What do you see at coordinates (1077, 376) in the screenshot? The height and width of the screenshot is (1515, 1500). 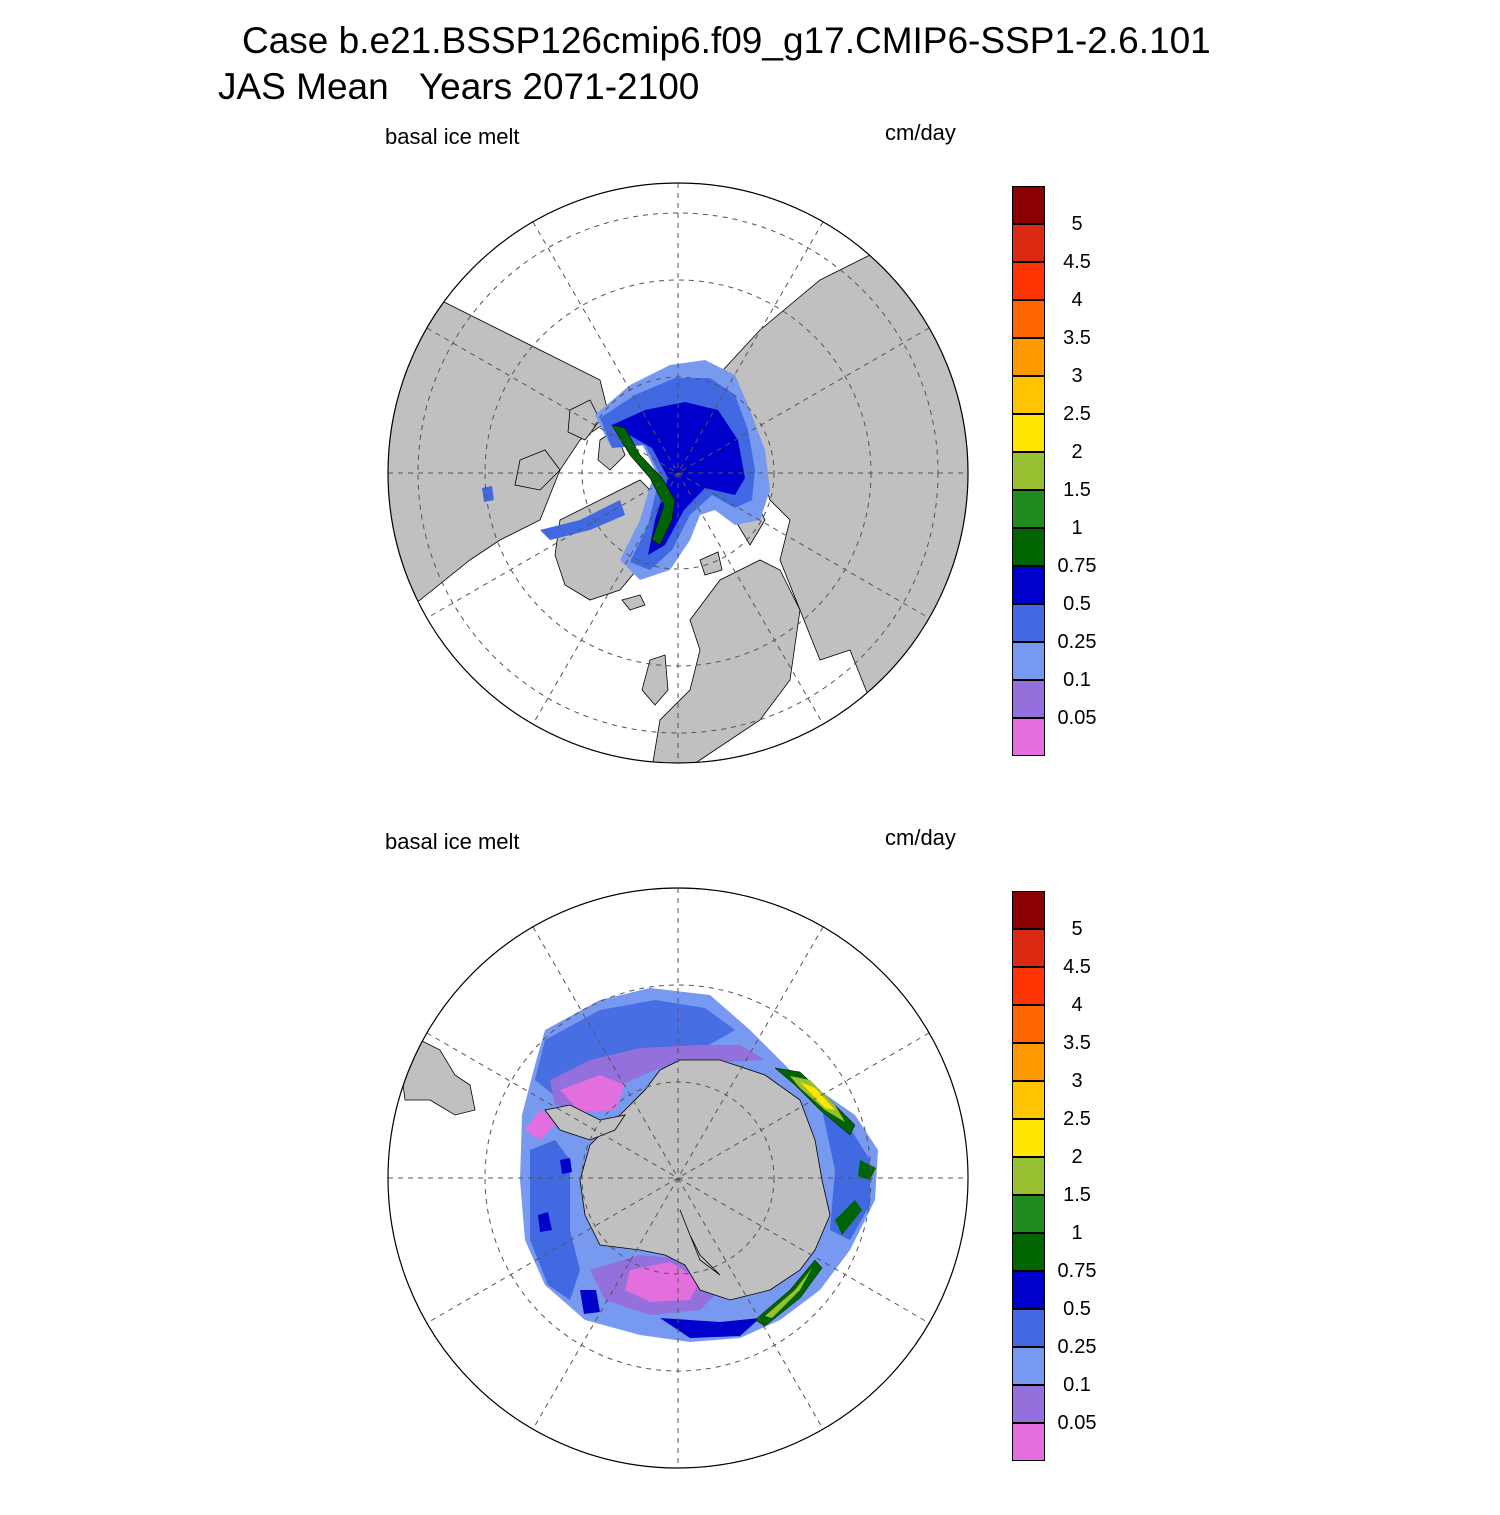 I see `north-colorbar-tick-label: 3` at bounding box center [1077, 376].